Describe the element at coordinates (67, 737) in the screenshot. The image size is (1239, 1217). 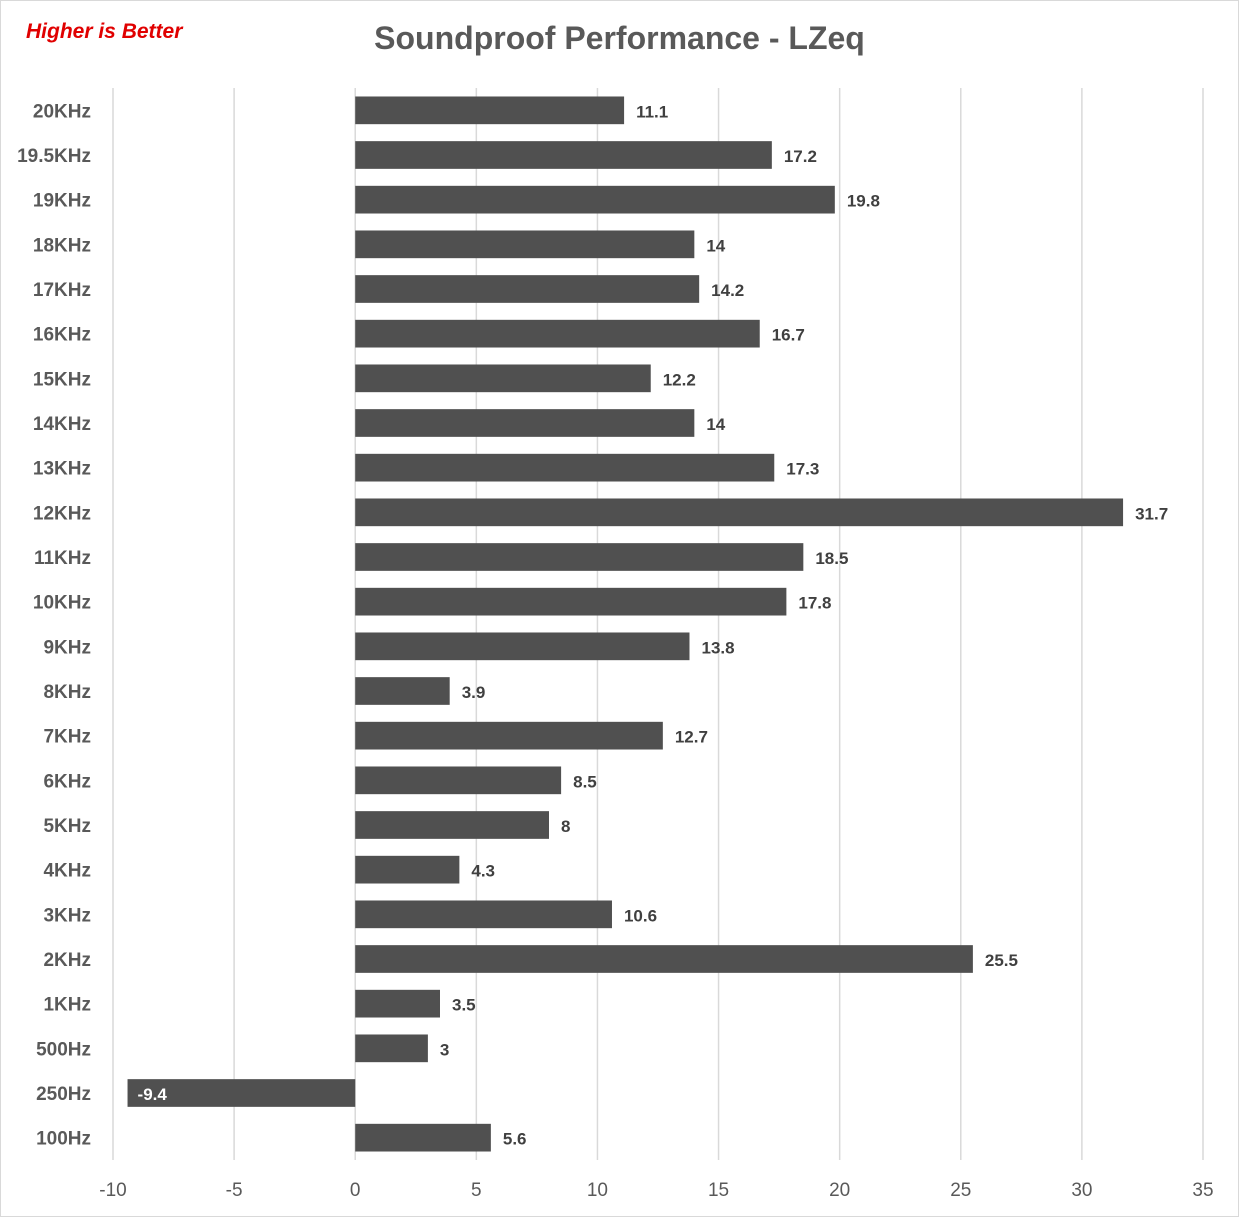
I see `category-label: 7KHz` at that location.